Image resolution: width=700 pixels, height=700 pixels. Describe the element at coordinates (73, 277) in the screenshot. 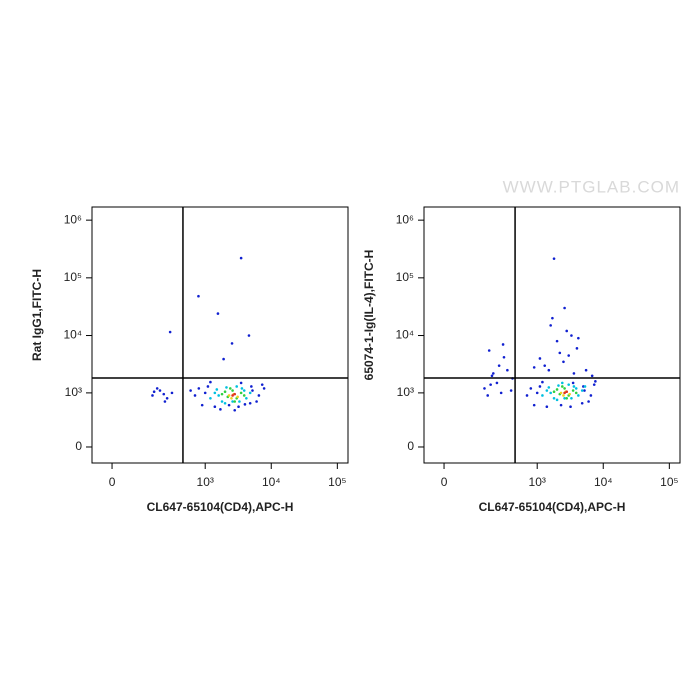

I see `y-tick-label: 10⁵` at that location.